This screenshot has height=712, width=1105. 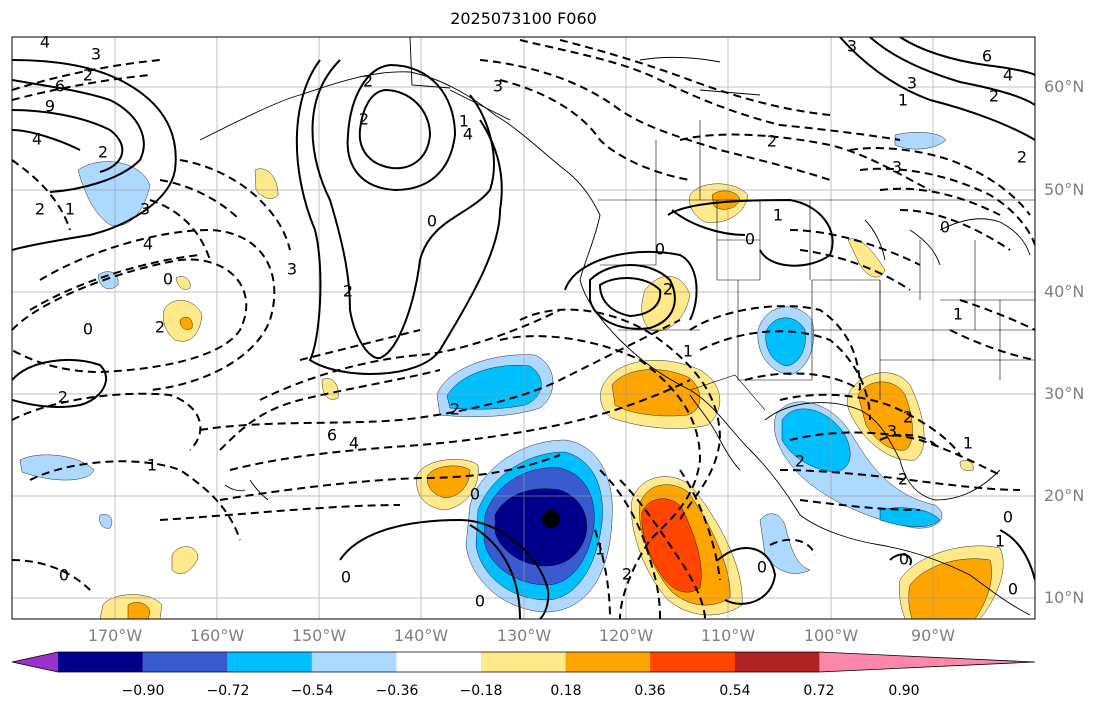 What do you see at coordinates (831, 635) in the screenshot?
I see `lon-label: 100°W` at bounding box center [831, 635].